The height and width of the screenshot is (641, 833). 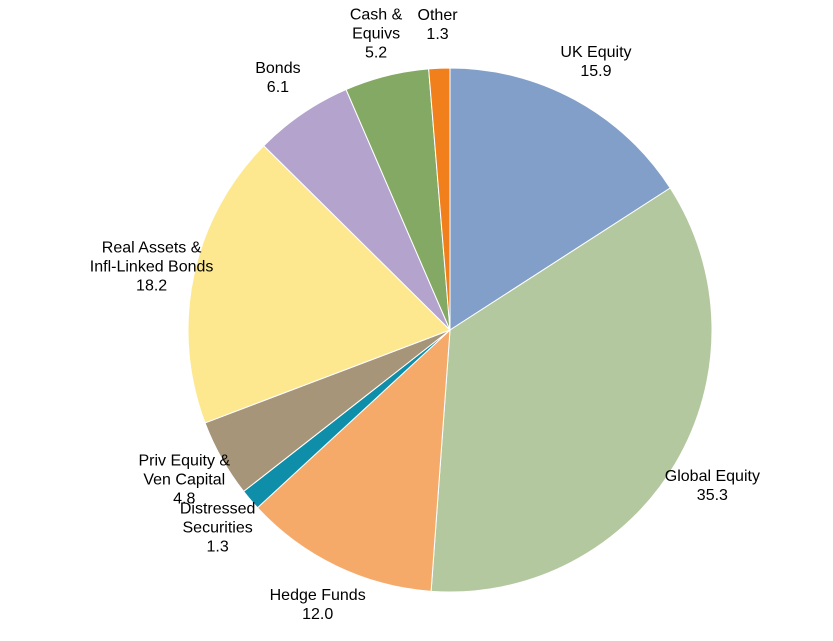 I want to click on category-label: Hedge Funds, so click(x=317, y=595).